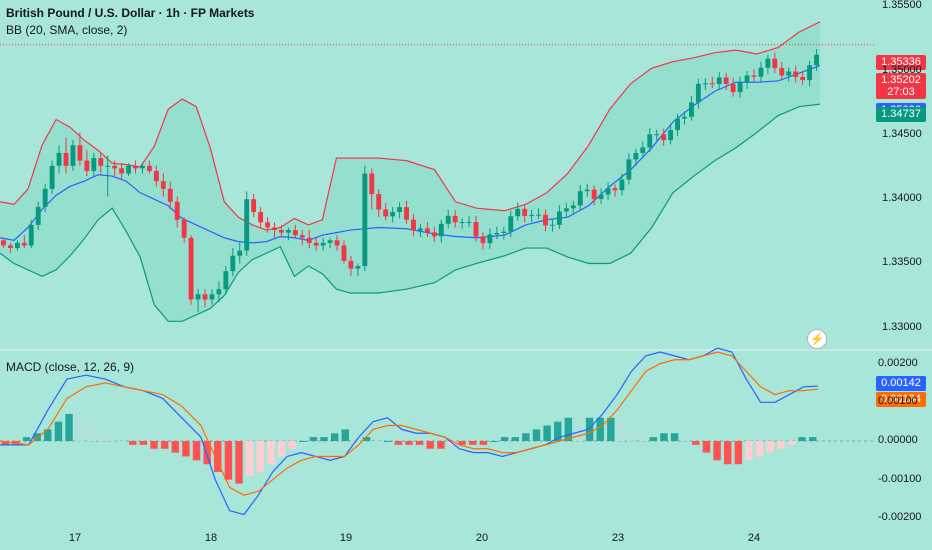 Image resolution: width=932 pixels, height=550 pixels. I want to click on last-price-tag: 1.35202 27:03, so click(901, 86).